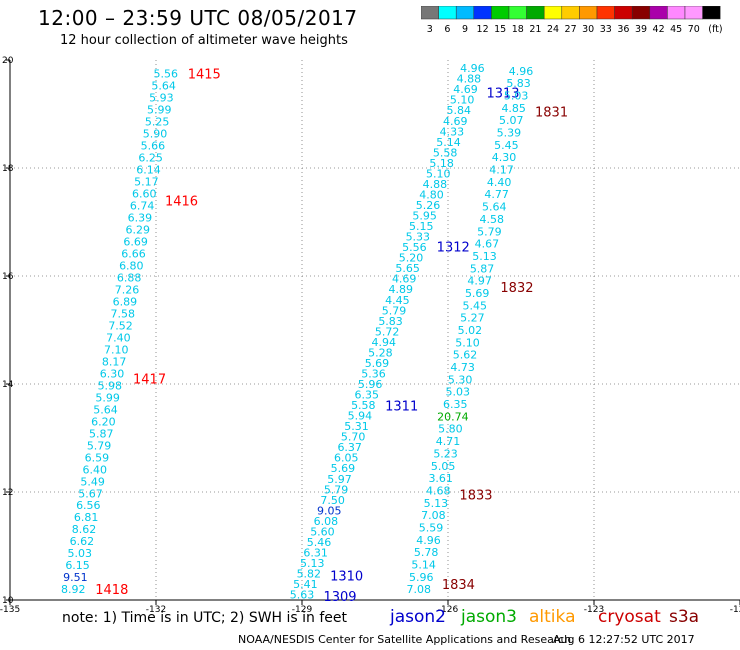 This screenshot has width=740, height=650. What do you see at coordinates (469, 79) in the screenshot?
I see `wave-height-label: 4.88` at bounding box center [469, 79].